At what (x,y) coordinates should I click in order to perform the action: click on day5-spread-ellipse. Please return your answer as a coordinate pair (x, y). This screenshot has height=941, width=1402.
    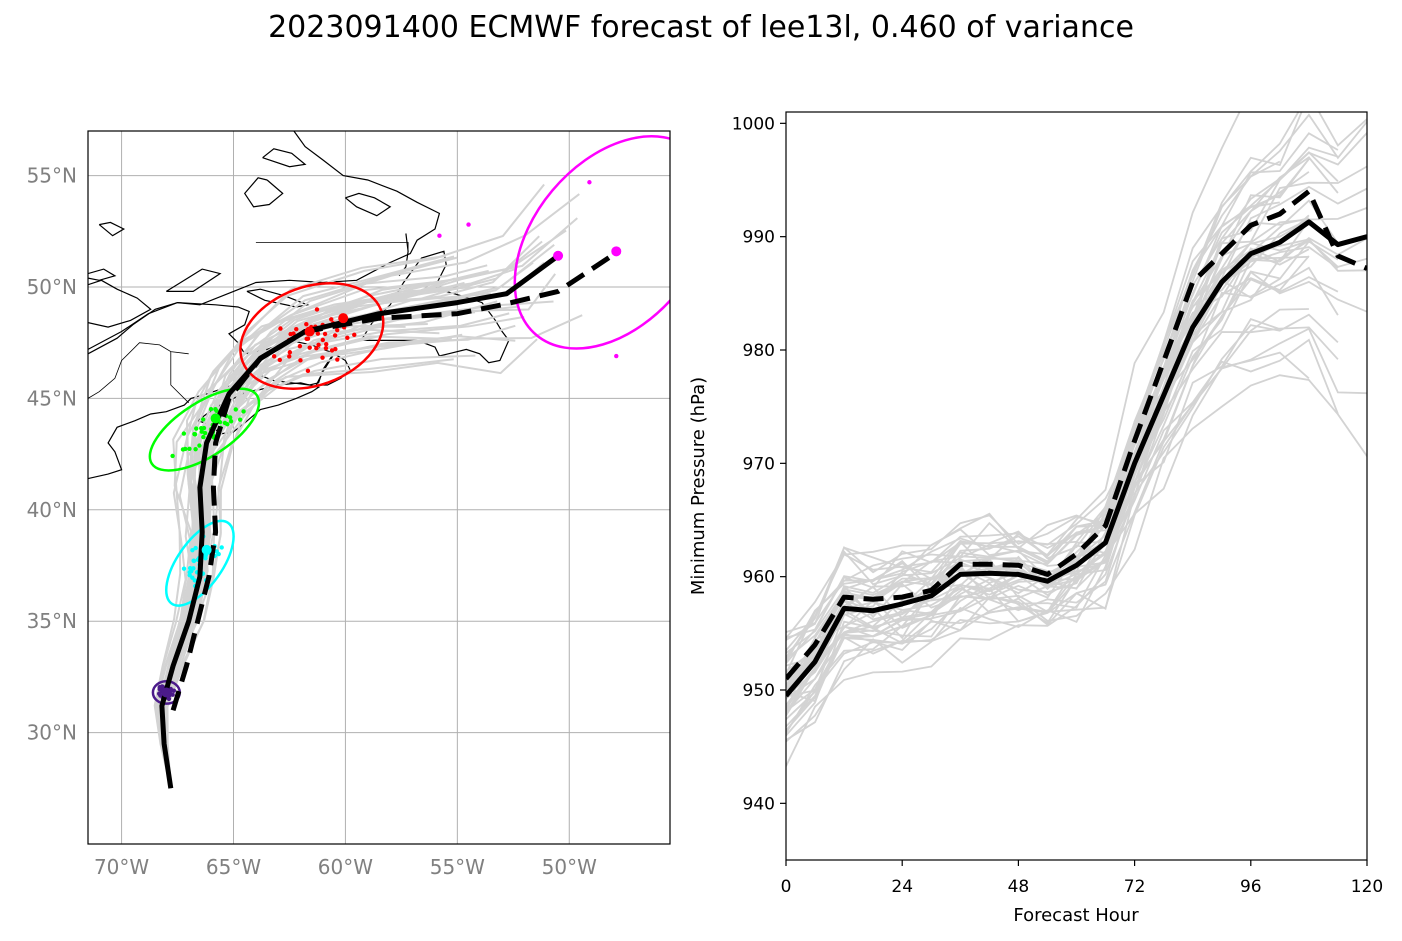
    Looking at the image, I should click on (591, 242).